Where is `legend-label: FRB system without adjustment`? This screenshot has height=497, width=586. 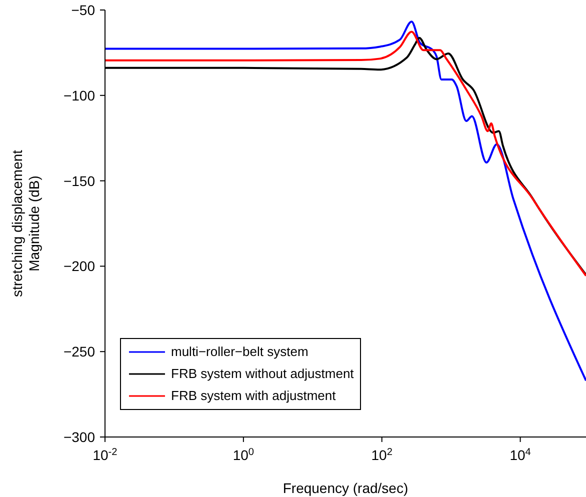 legend-label: FRB system without adjustment is located at coordinates (262, 374).